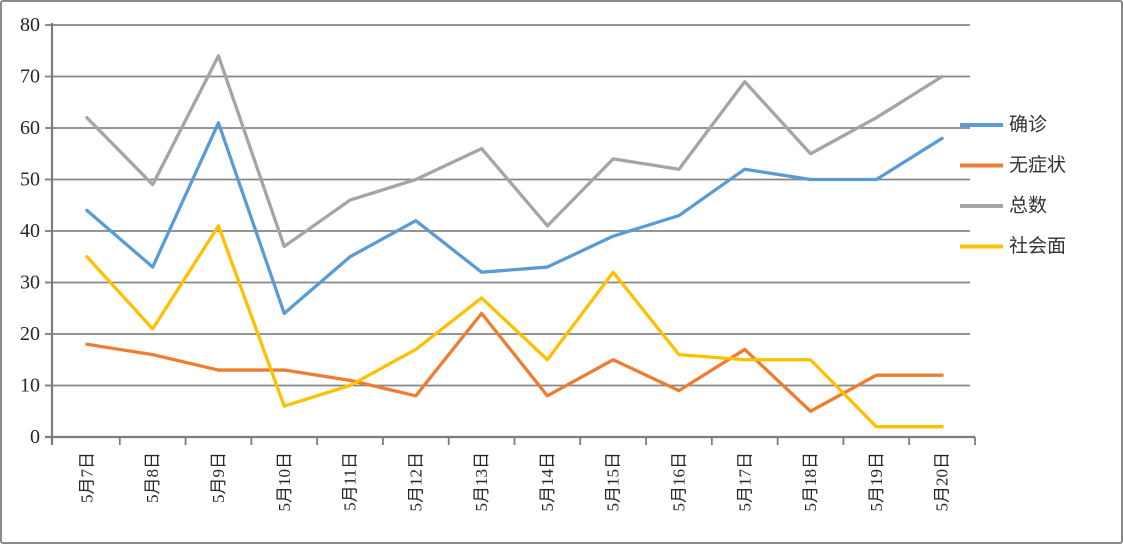  What do you see at coordinates (876, 482) in the screenshot?
I see `x-tick-label: 5月19日` at bounding box center [876, 482].